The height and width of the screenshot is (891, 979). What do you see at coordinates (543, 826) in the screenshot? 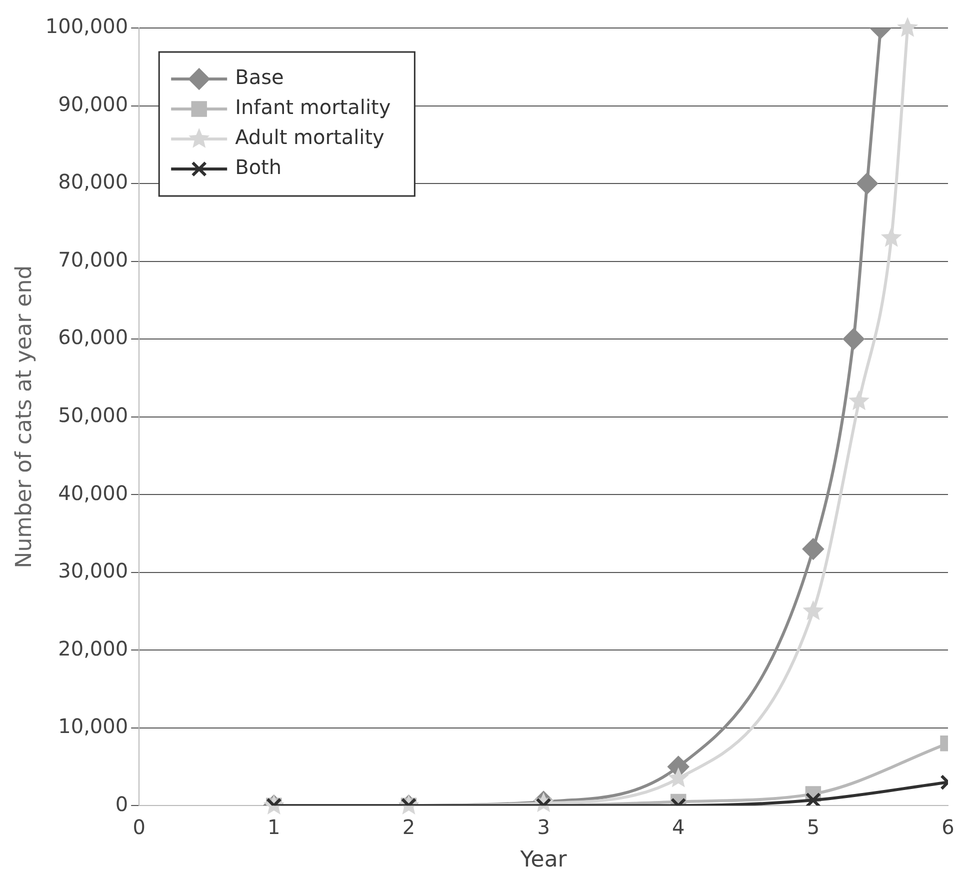
I see `x-tick-label: 3` at bounding box center [543, 826].